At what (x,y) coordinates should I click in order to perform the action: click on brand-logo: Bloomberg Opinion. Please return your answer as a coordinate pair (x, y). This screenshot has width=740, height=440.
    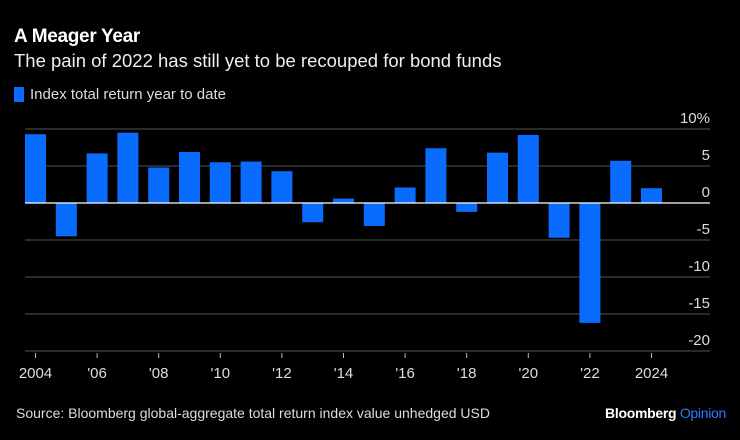
    Looking at the image, I should click on (665, 413).